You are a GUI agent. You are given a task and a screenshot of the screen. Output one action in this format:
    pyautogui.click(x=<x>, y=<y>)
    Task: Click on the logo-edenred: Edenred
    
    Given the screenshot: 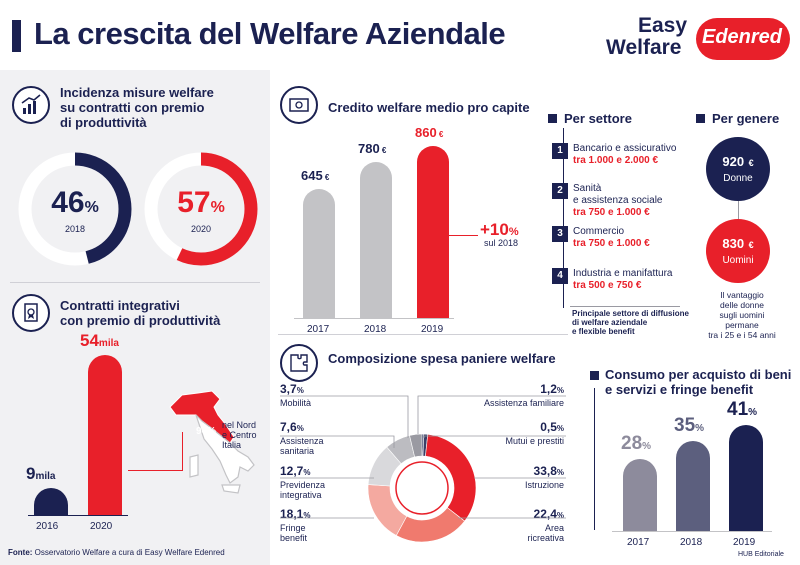 What is the action you would take?
    pyautogui.click(x=742, y=37)
    